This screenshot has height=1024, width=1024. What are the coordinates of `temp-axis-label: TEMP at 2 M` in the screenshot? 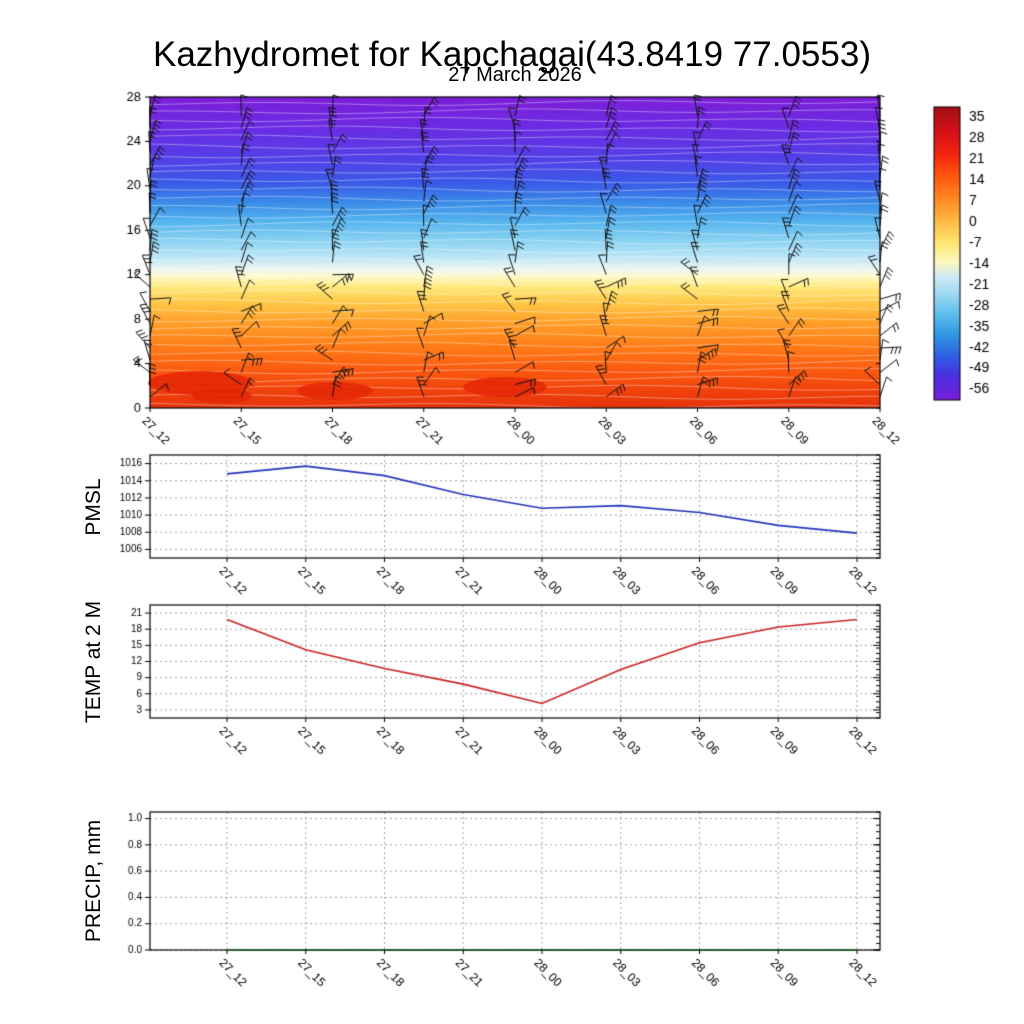 It's located at (93, 662).